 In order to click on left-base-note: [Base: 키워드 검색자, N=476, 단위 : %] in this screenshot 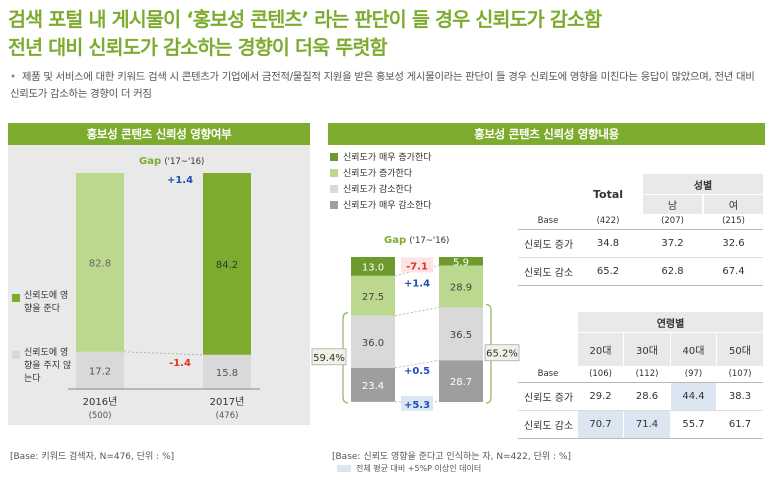, I will do `click(92, 457)`.